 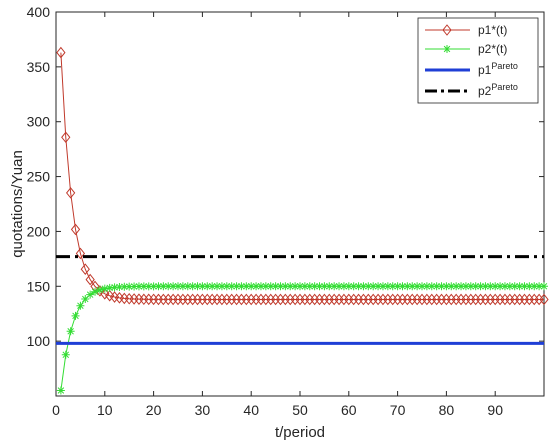 I want to click on x-tick-label: 90, so click(x=495, y=410).